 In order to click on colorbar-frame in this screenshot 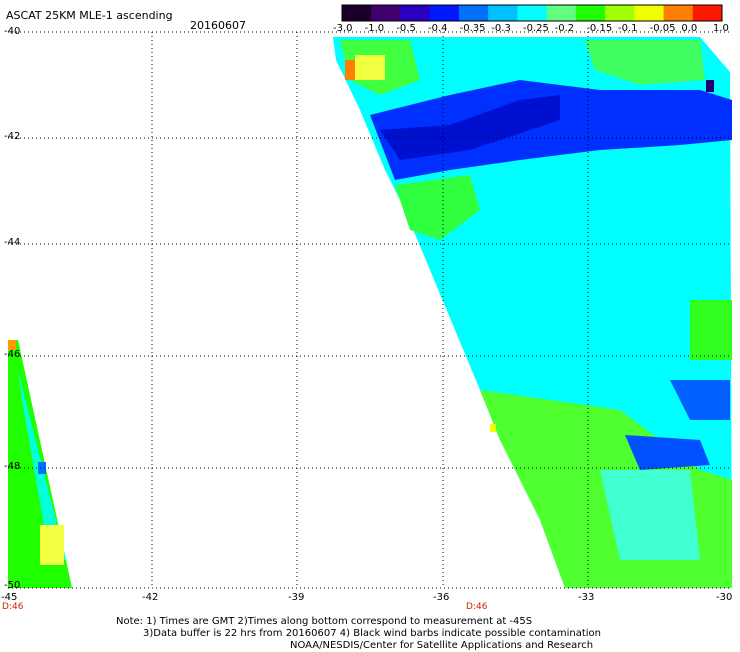, I will do `click(532, 13)`.